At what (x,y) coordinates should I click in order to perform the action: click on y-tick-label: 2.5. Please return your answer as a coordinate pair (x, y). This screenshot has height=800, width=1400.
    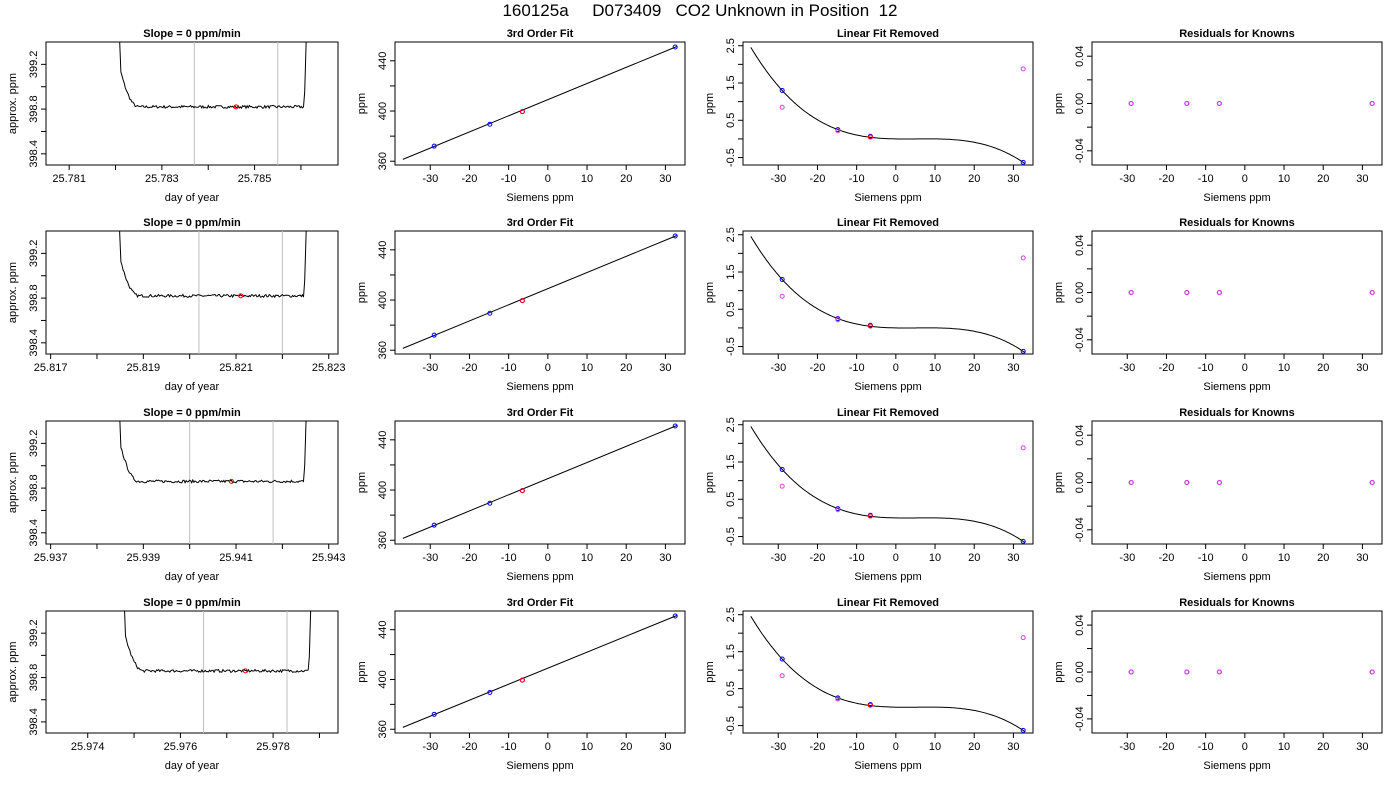
    Looking at the image, I should click on (731, 234).